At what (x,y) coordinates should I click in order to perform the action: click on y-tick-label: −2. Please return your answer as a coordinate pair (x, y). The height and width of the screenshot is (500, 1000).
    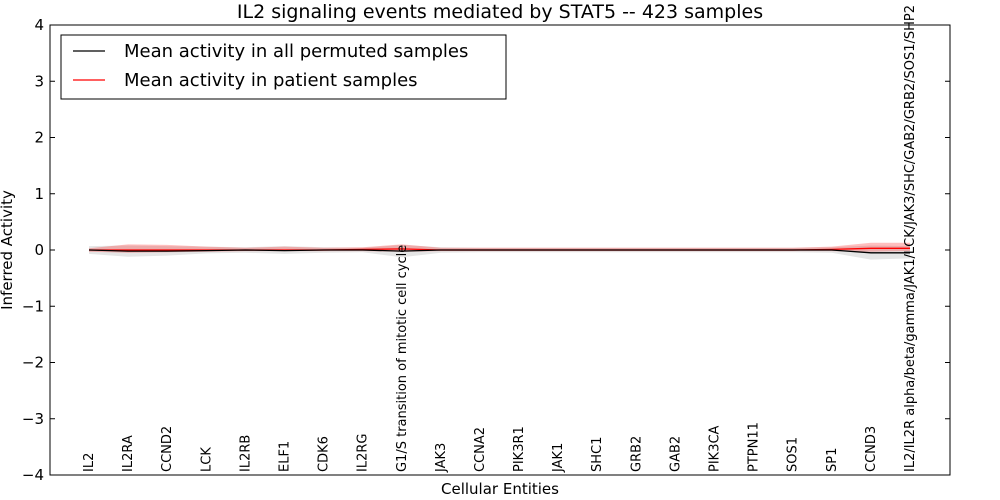
    Looking at the image, I should click on (33, 363).